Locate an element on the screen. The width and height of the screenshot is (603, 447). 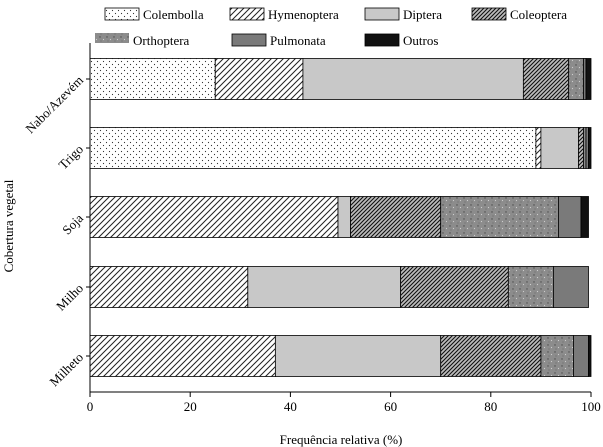
y-category-label: Soja is located at coordinates (72, 223).